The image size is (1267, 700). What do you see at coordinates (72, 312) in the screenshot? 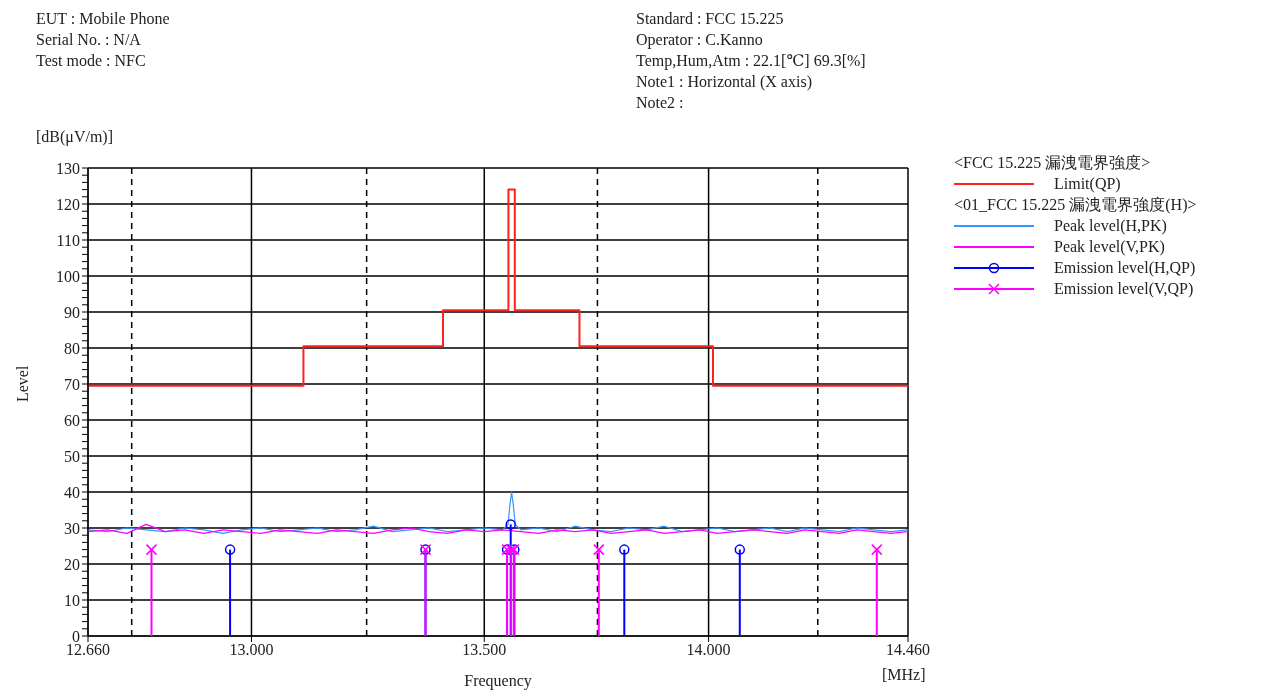
I see `y-tick-label: 90` at bounding box center [72, 312].